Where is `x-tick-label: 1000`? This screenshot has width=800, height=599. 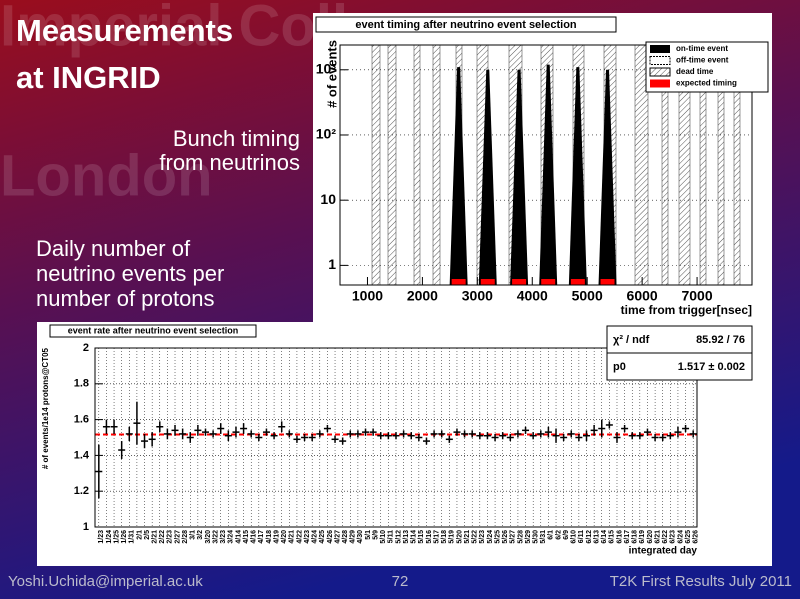
x-tick-label: 1000 is located at coordinates (367, 296).